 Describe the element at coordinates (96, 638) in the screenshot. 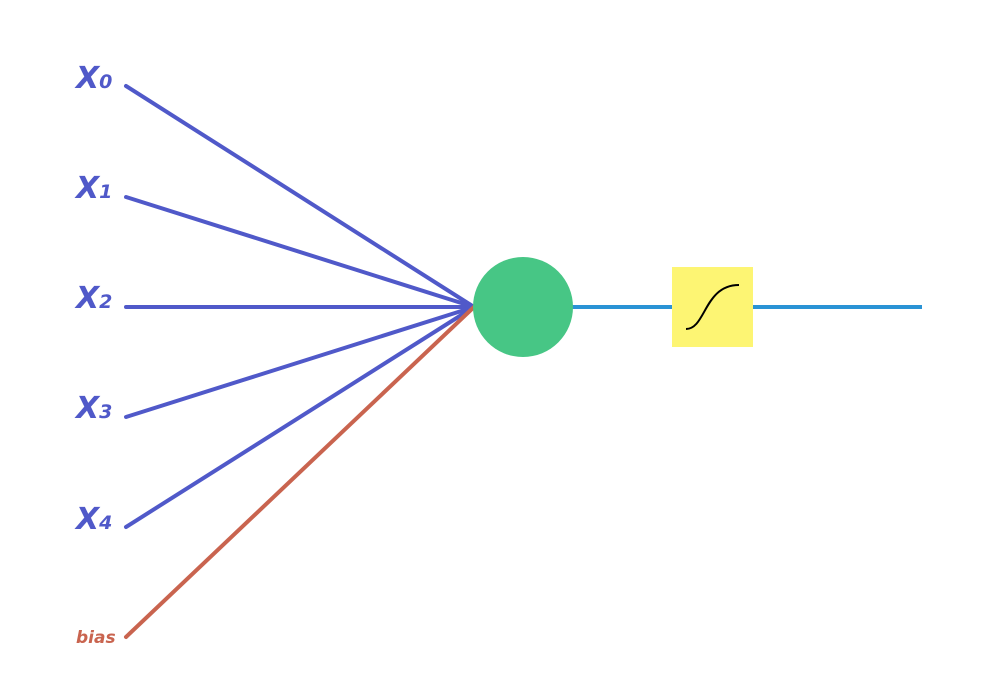

I see `bias-label: bias` at that location.